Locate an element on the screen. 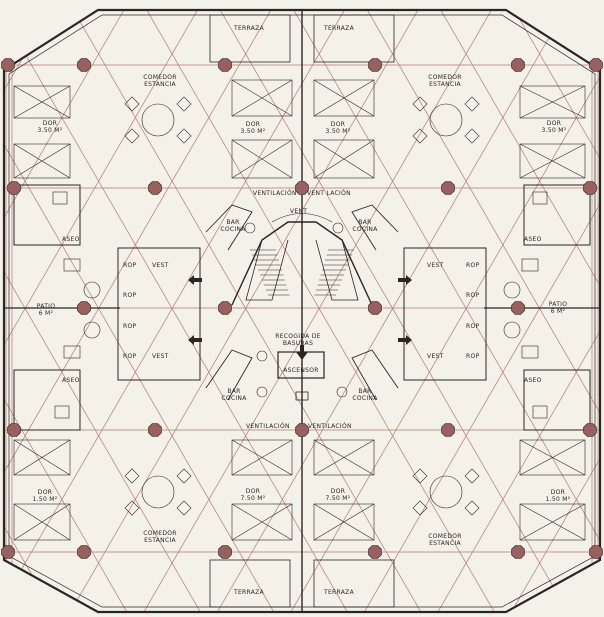 The width and height of the screenshot is (604, 617). label-recogida-line2: BASURAS is located at coordinates (298, 343).